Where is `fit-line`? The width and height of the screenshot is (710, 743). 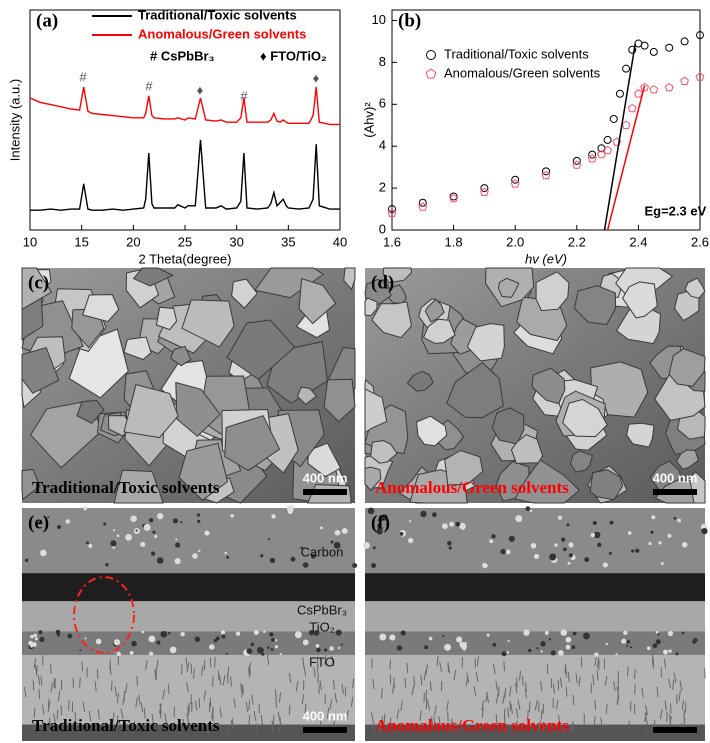
fit-line is located at coordinates (620, 137).